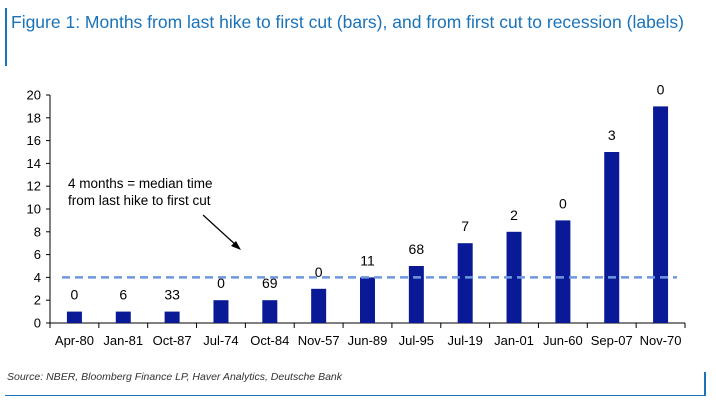  I want to click on x-tick-label: Oct-84, so click(269, 340).